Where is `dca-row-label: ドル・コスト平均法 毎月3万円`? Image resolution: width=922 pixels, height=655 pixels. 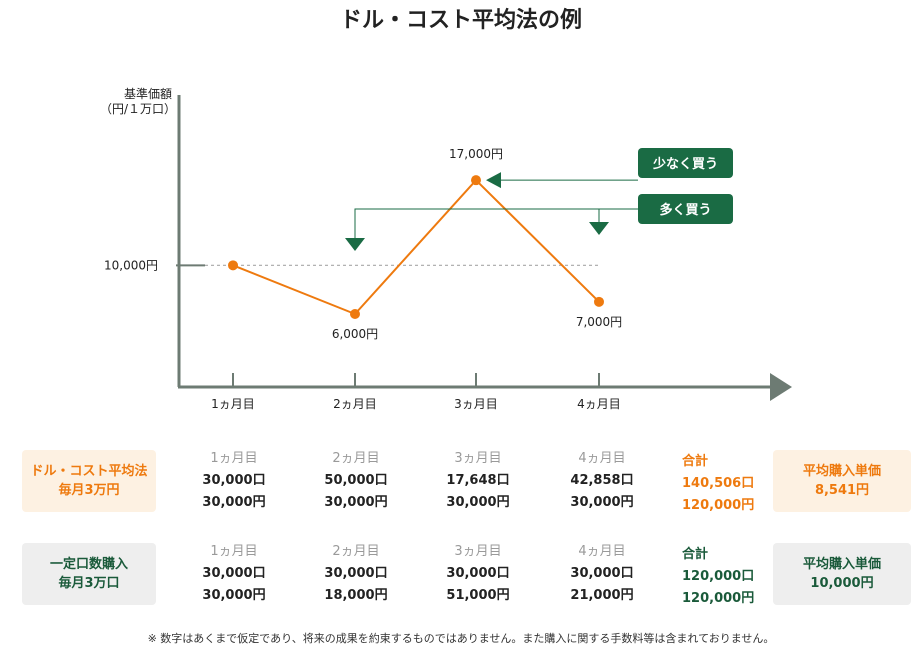
dca-row-label: ドル・コスト平均法 毎月3万円 is located at coordinates (89, 481).